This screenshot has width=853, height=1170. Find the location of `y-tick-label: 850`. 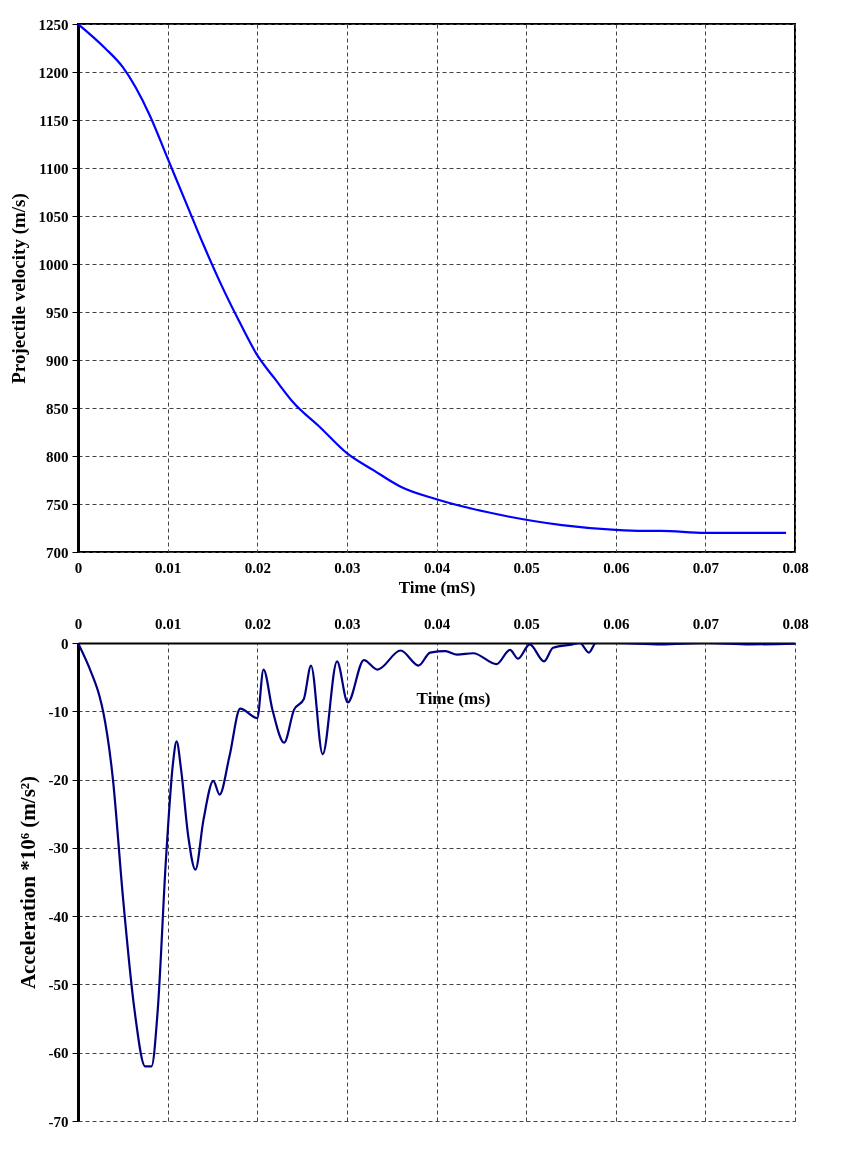

y-tick-label: 850 is located at coordinates (57, 408).